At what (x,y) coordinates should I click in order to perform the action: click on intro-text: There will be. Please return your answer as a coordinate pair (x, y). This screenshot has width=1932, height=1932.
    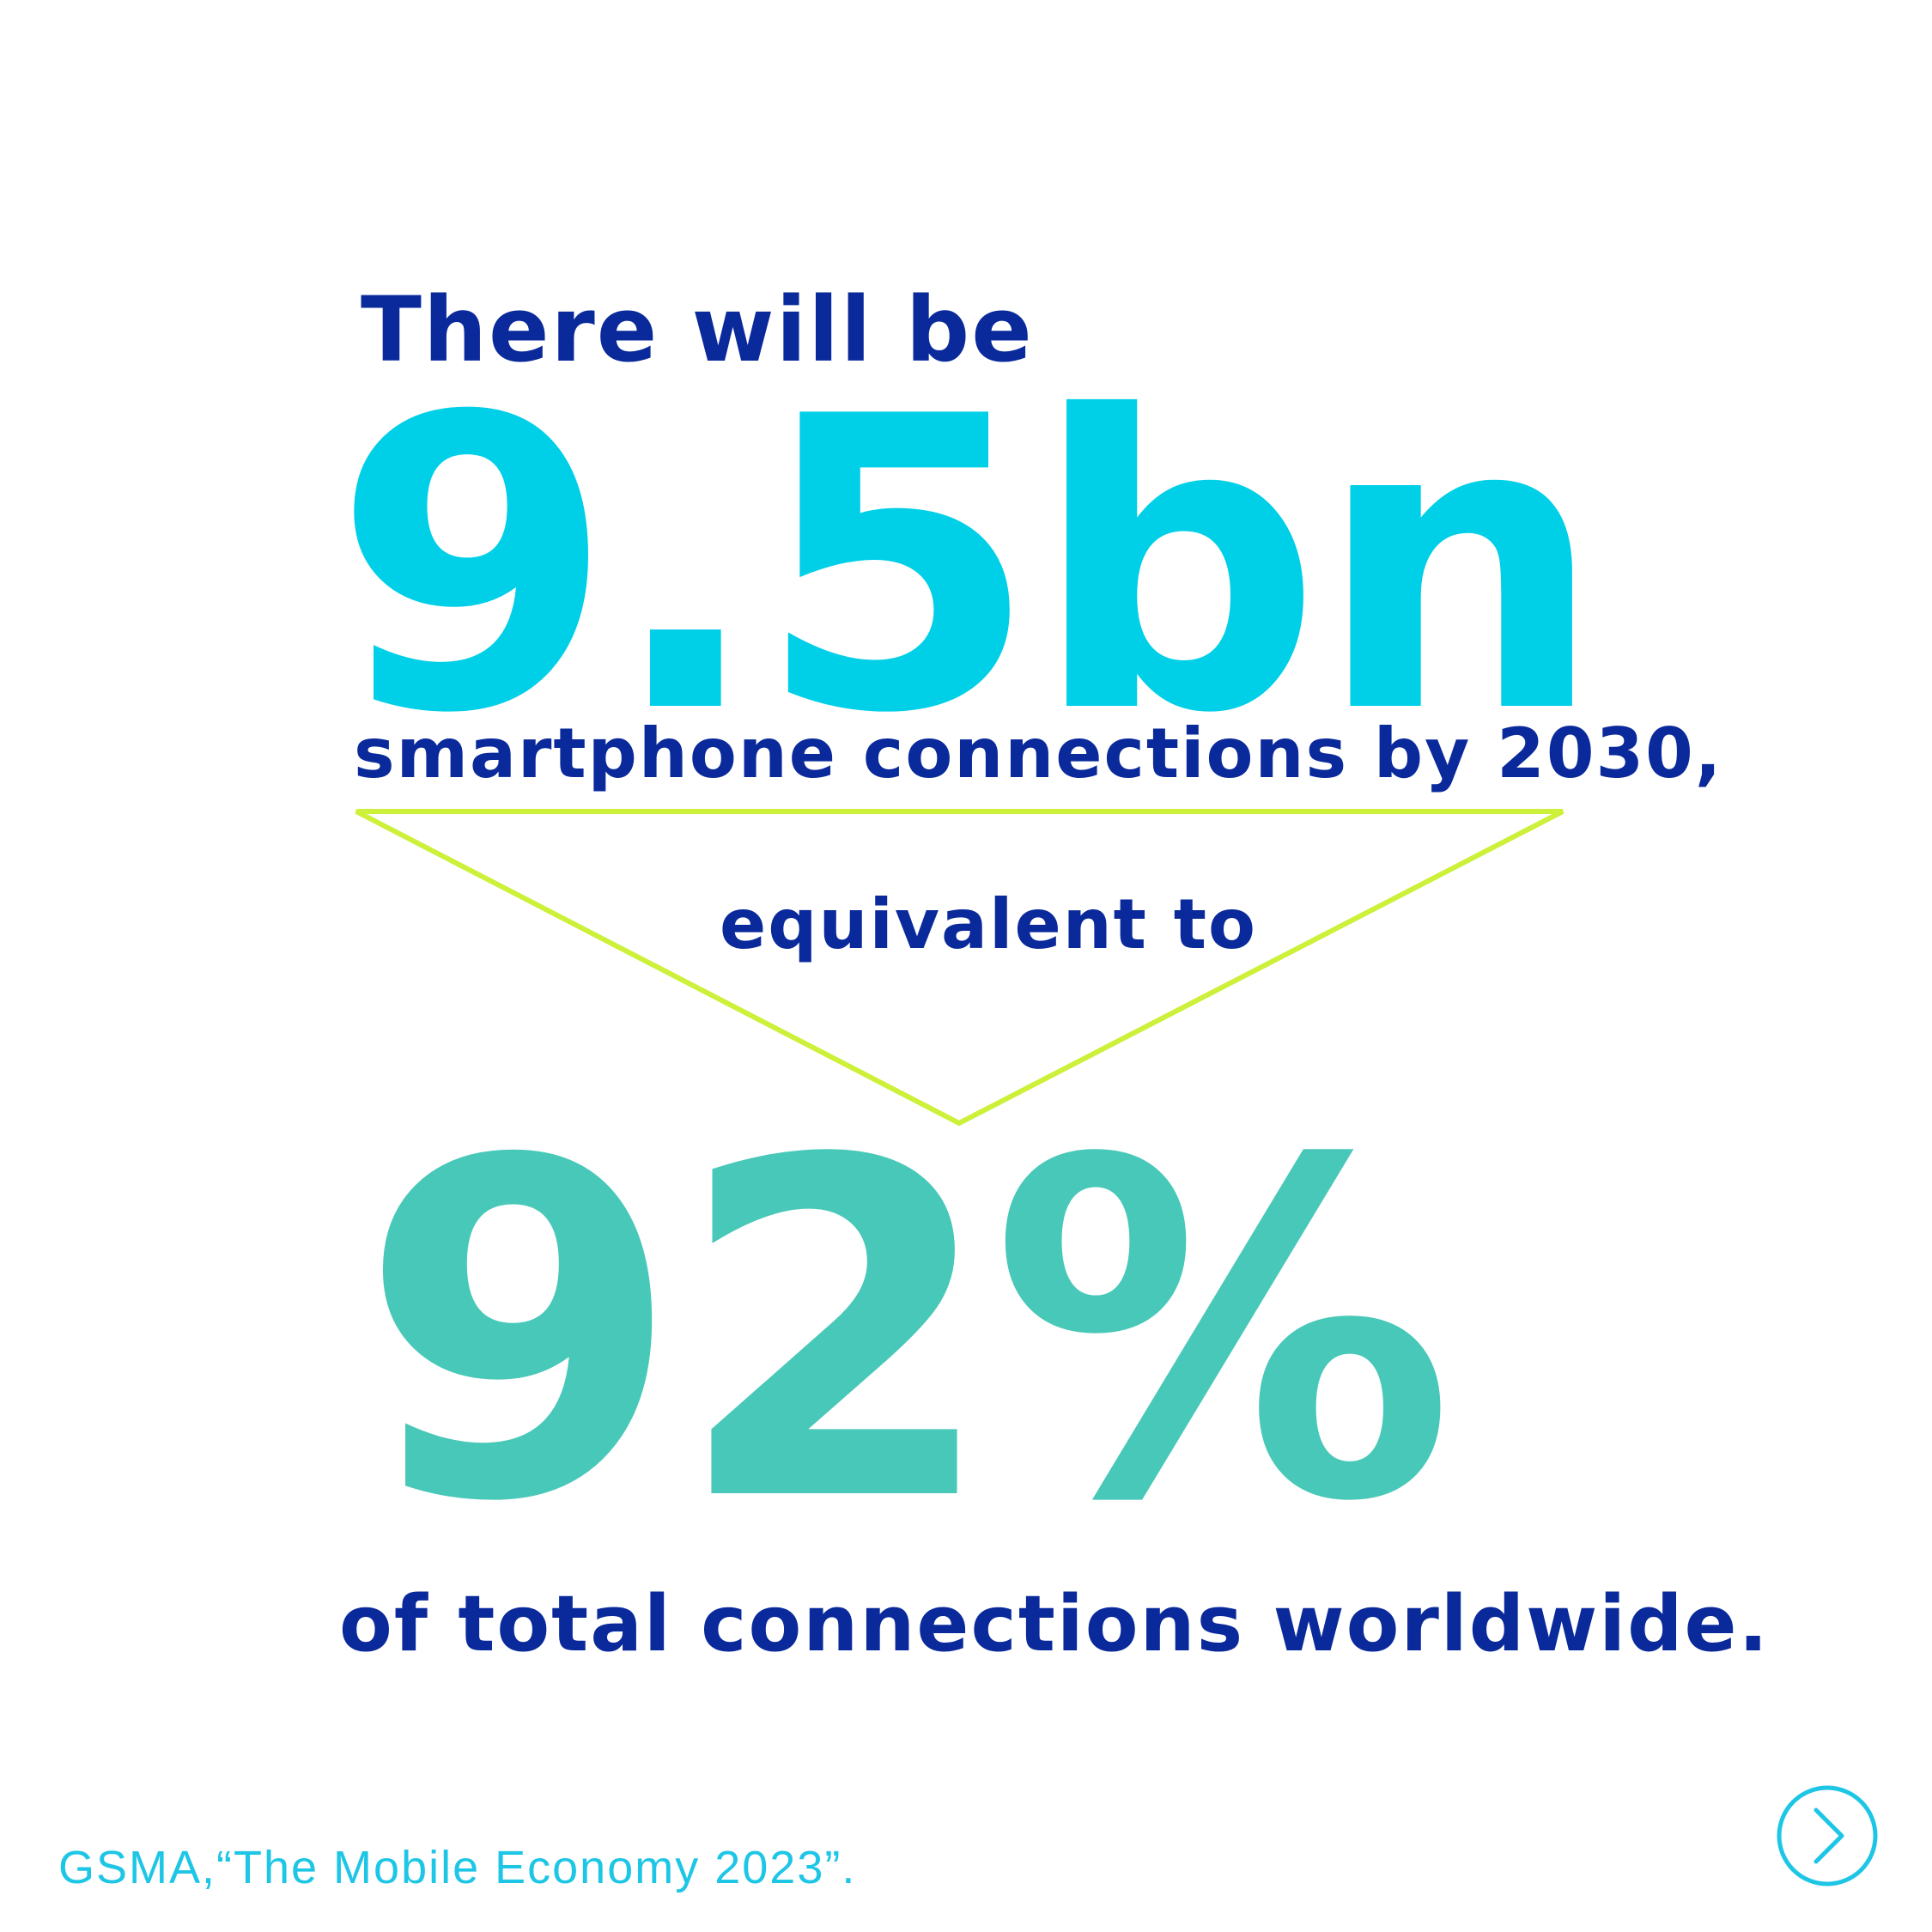
    Looking at the image, I should click on (697, 329).